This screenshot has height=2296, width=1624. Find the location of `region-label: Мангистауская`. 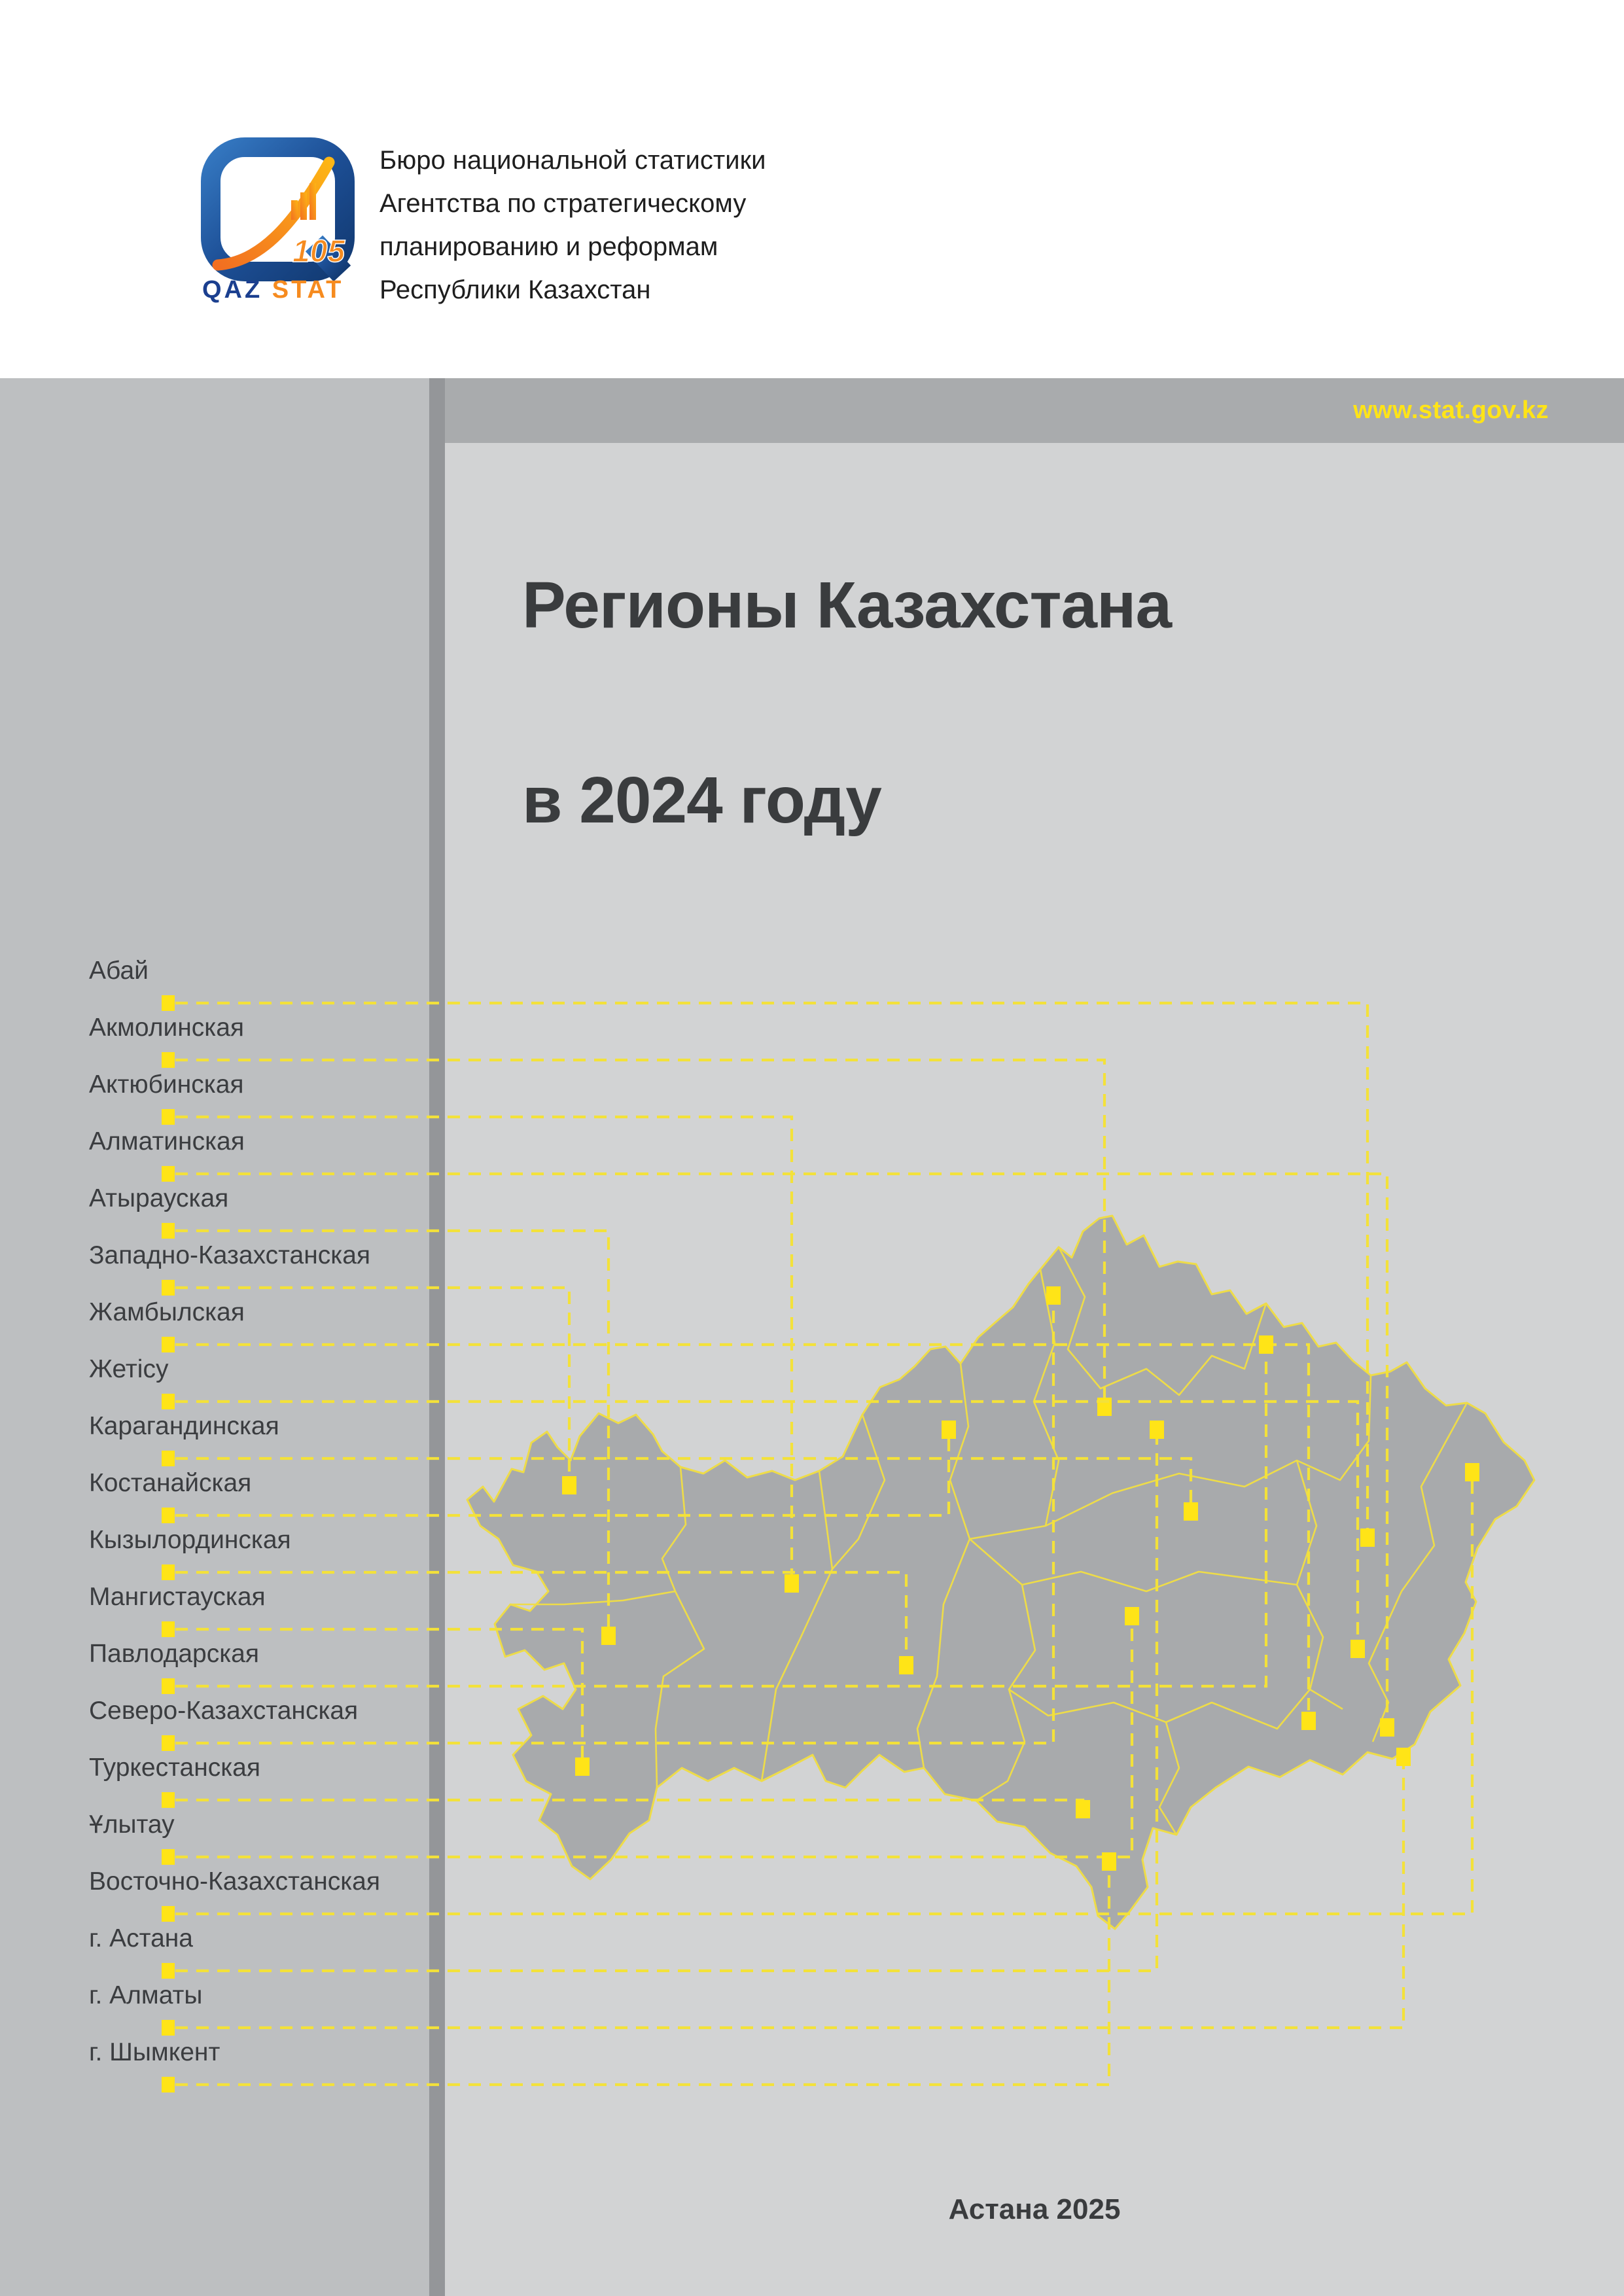

region-label: Мангистауская is located at coordinates (177, 1597).